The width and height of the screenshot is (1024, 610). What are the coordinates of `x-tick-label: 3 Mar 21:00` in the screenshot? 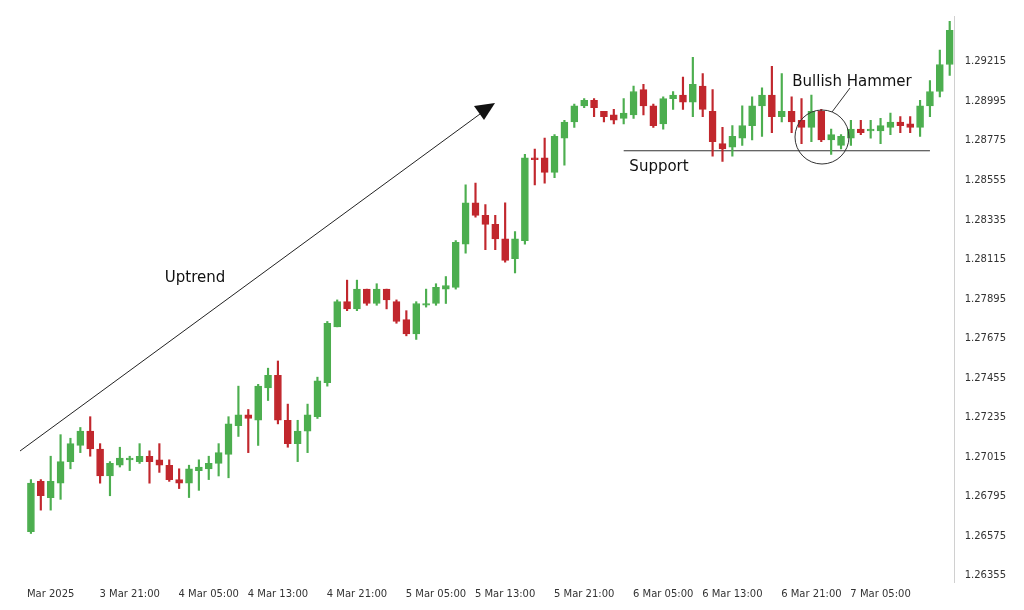 It's located at (129, 593).